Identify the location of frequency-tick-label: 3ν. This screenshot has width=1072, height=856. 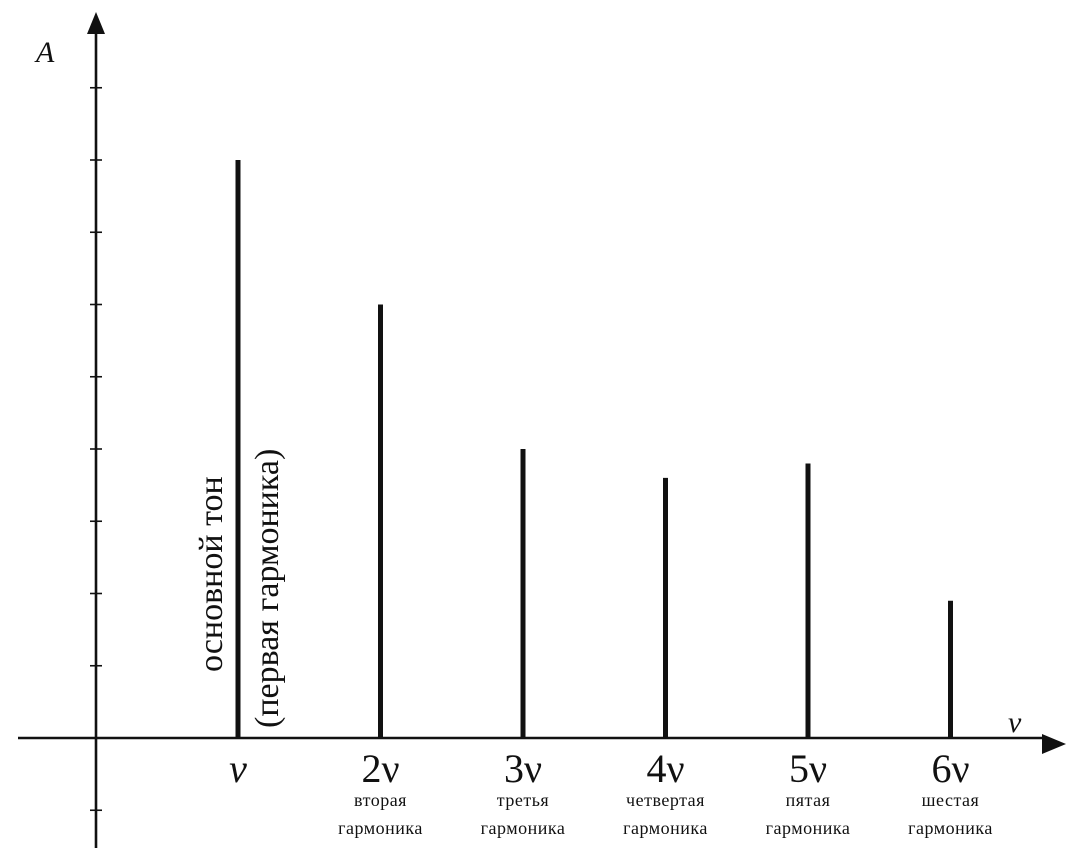
(523, 768).